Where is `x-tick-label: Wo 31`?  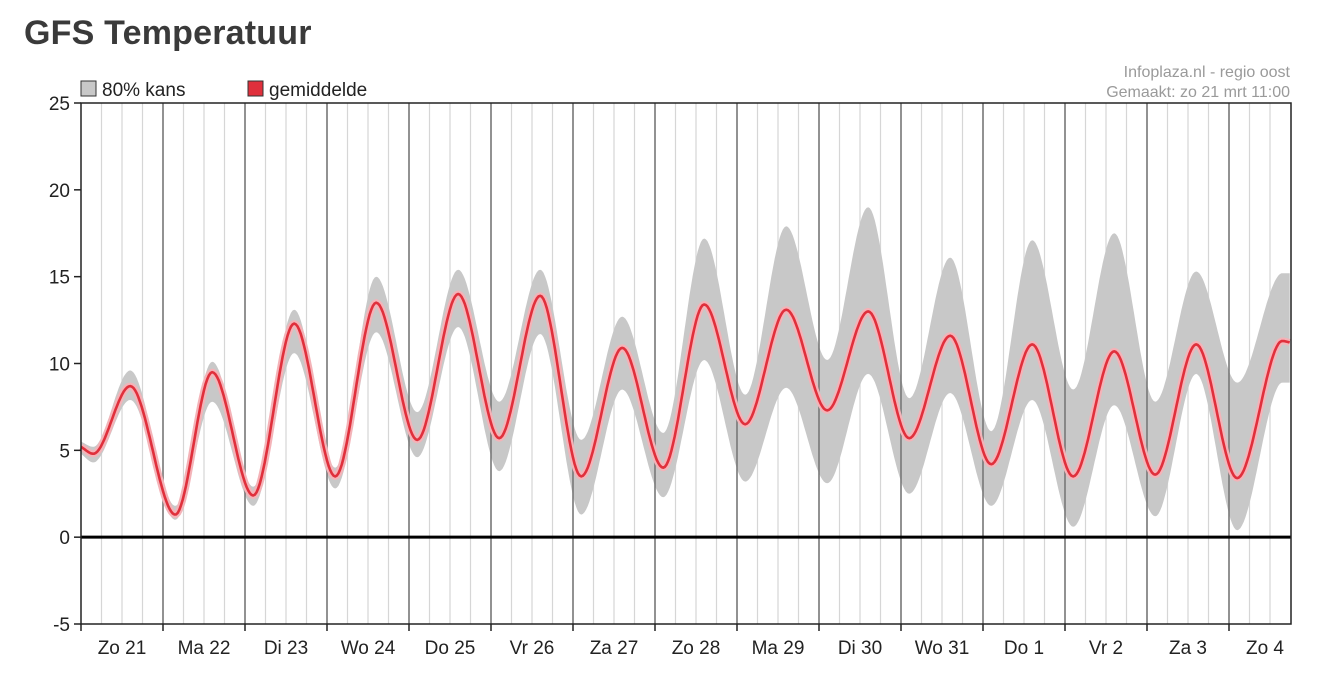
x-tick-label: Wo 31 is located at coordinates (942, 648).